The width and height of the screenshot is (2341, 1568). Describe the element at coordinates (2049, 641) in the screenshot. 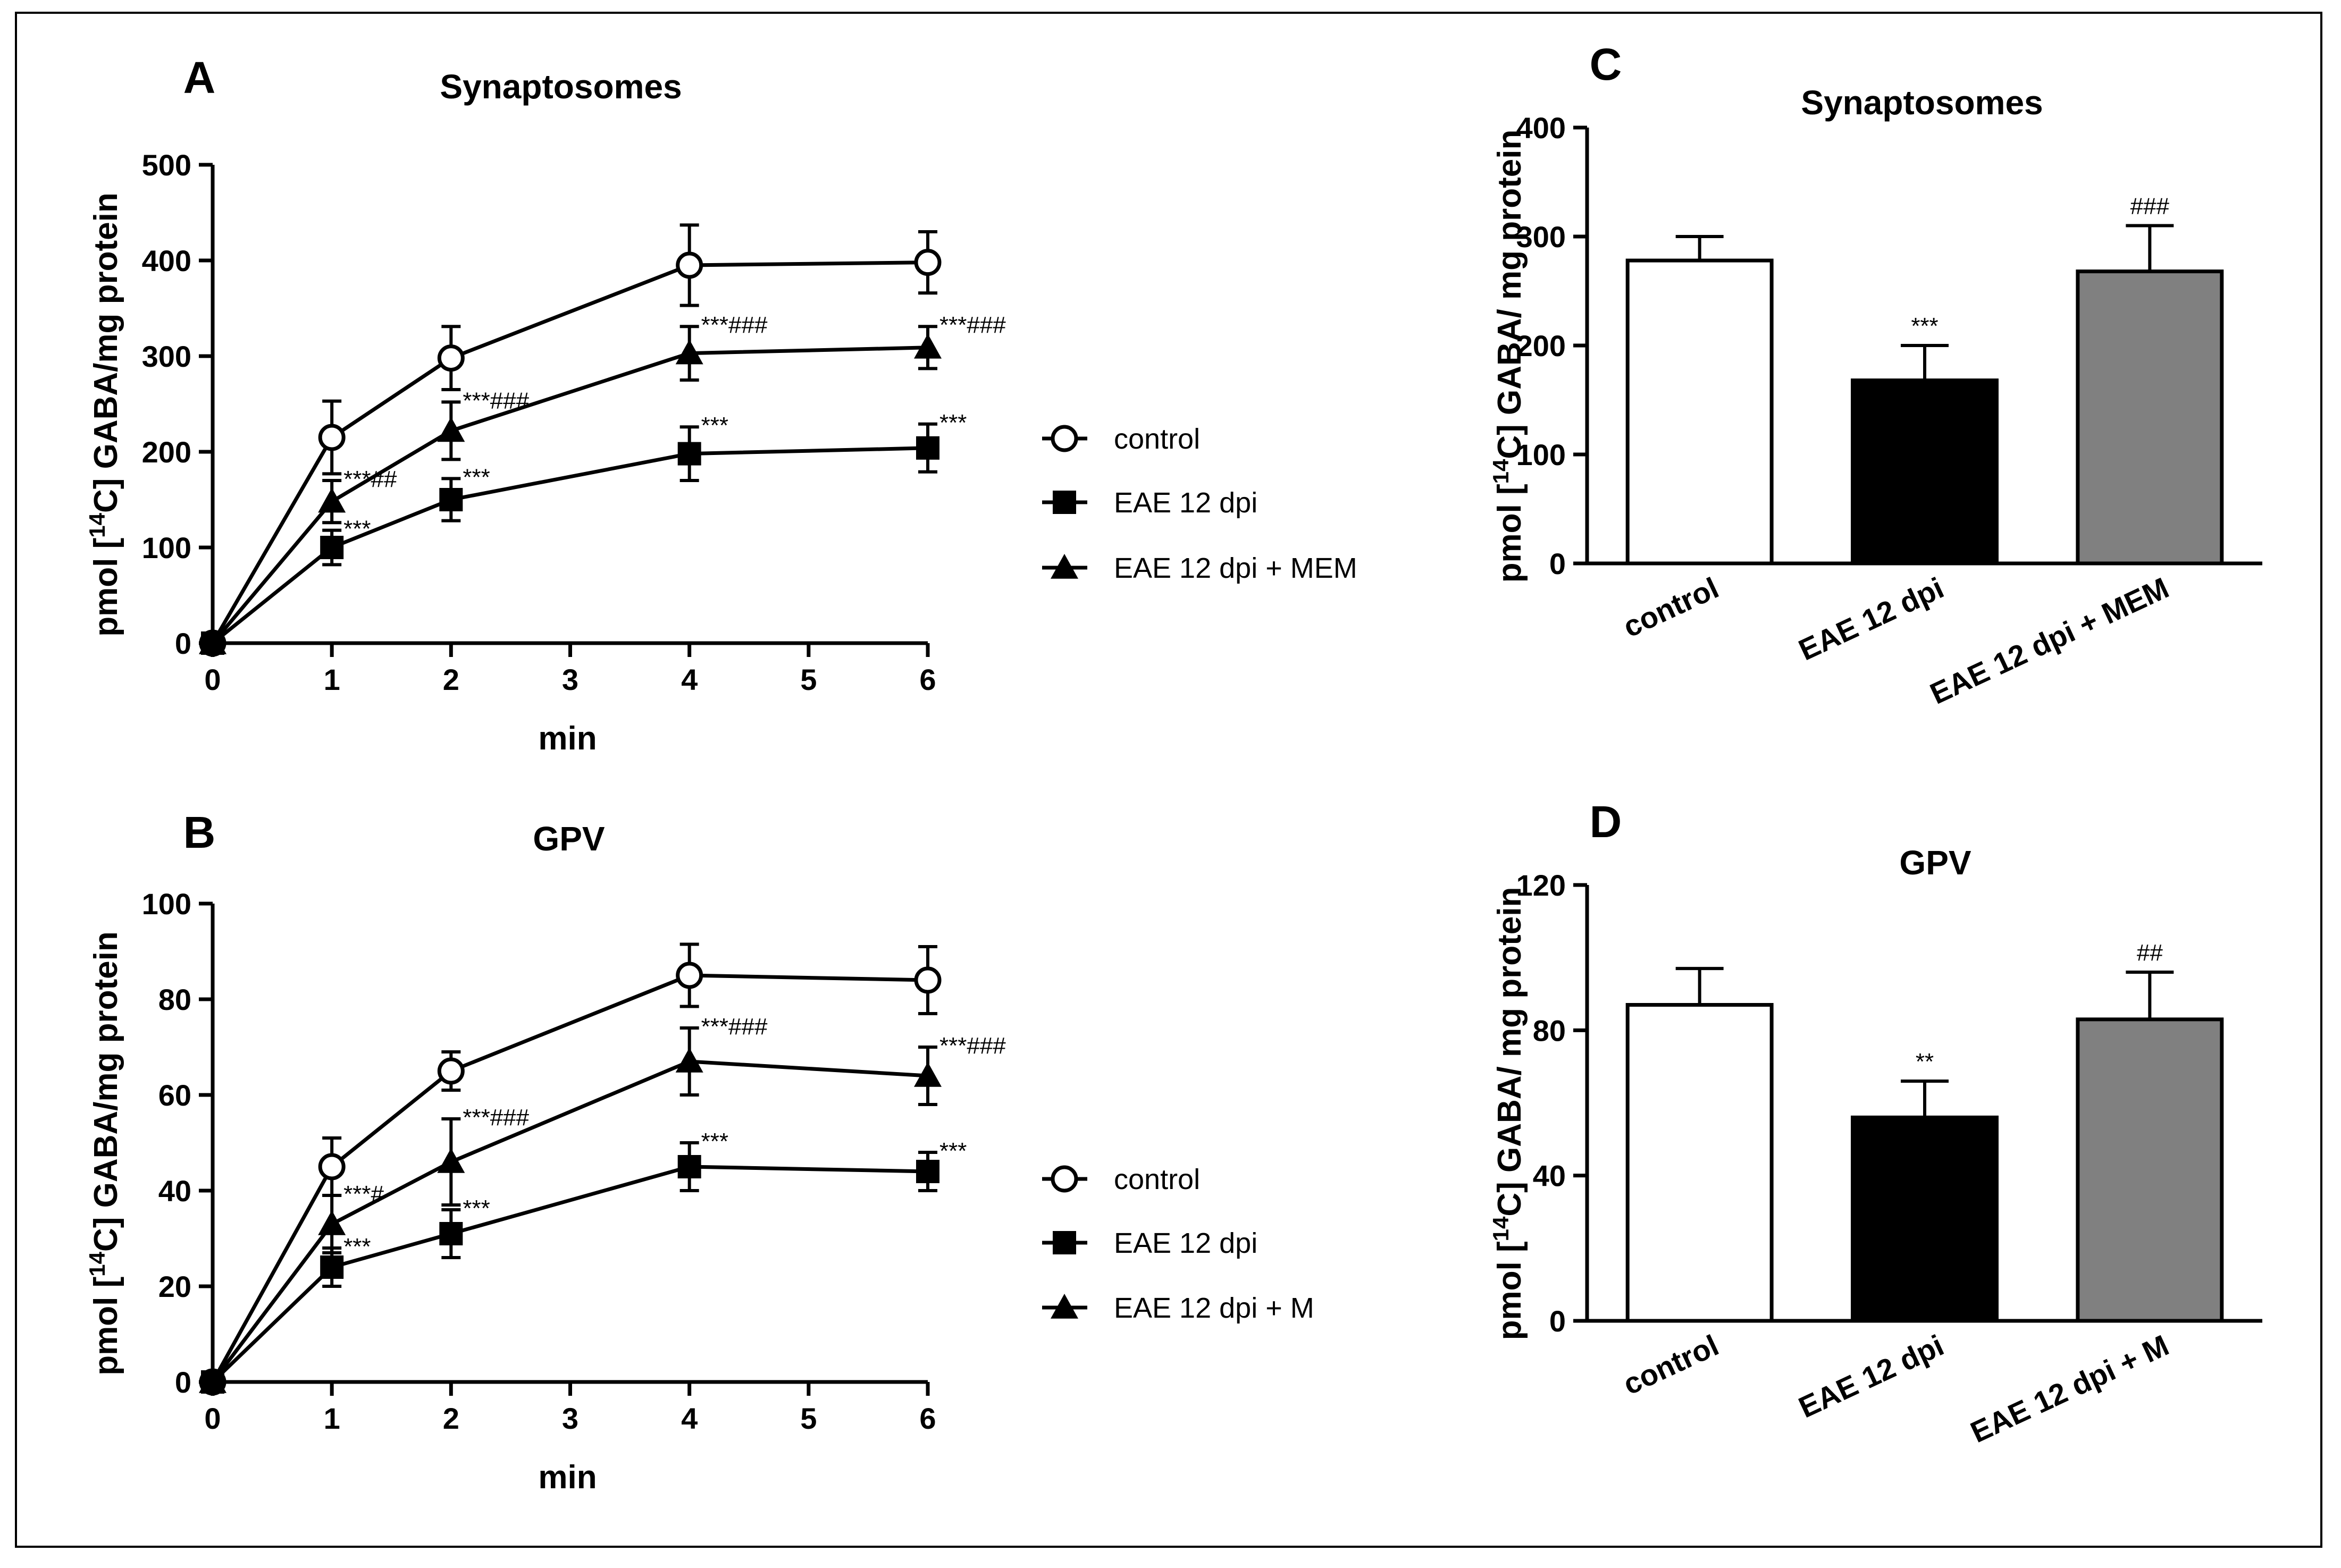

I see `category-label: EAE 12 dpi + MEM` at that location.